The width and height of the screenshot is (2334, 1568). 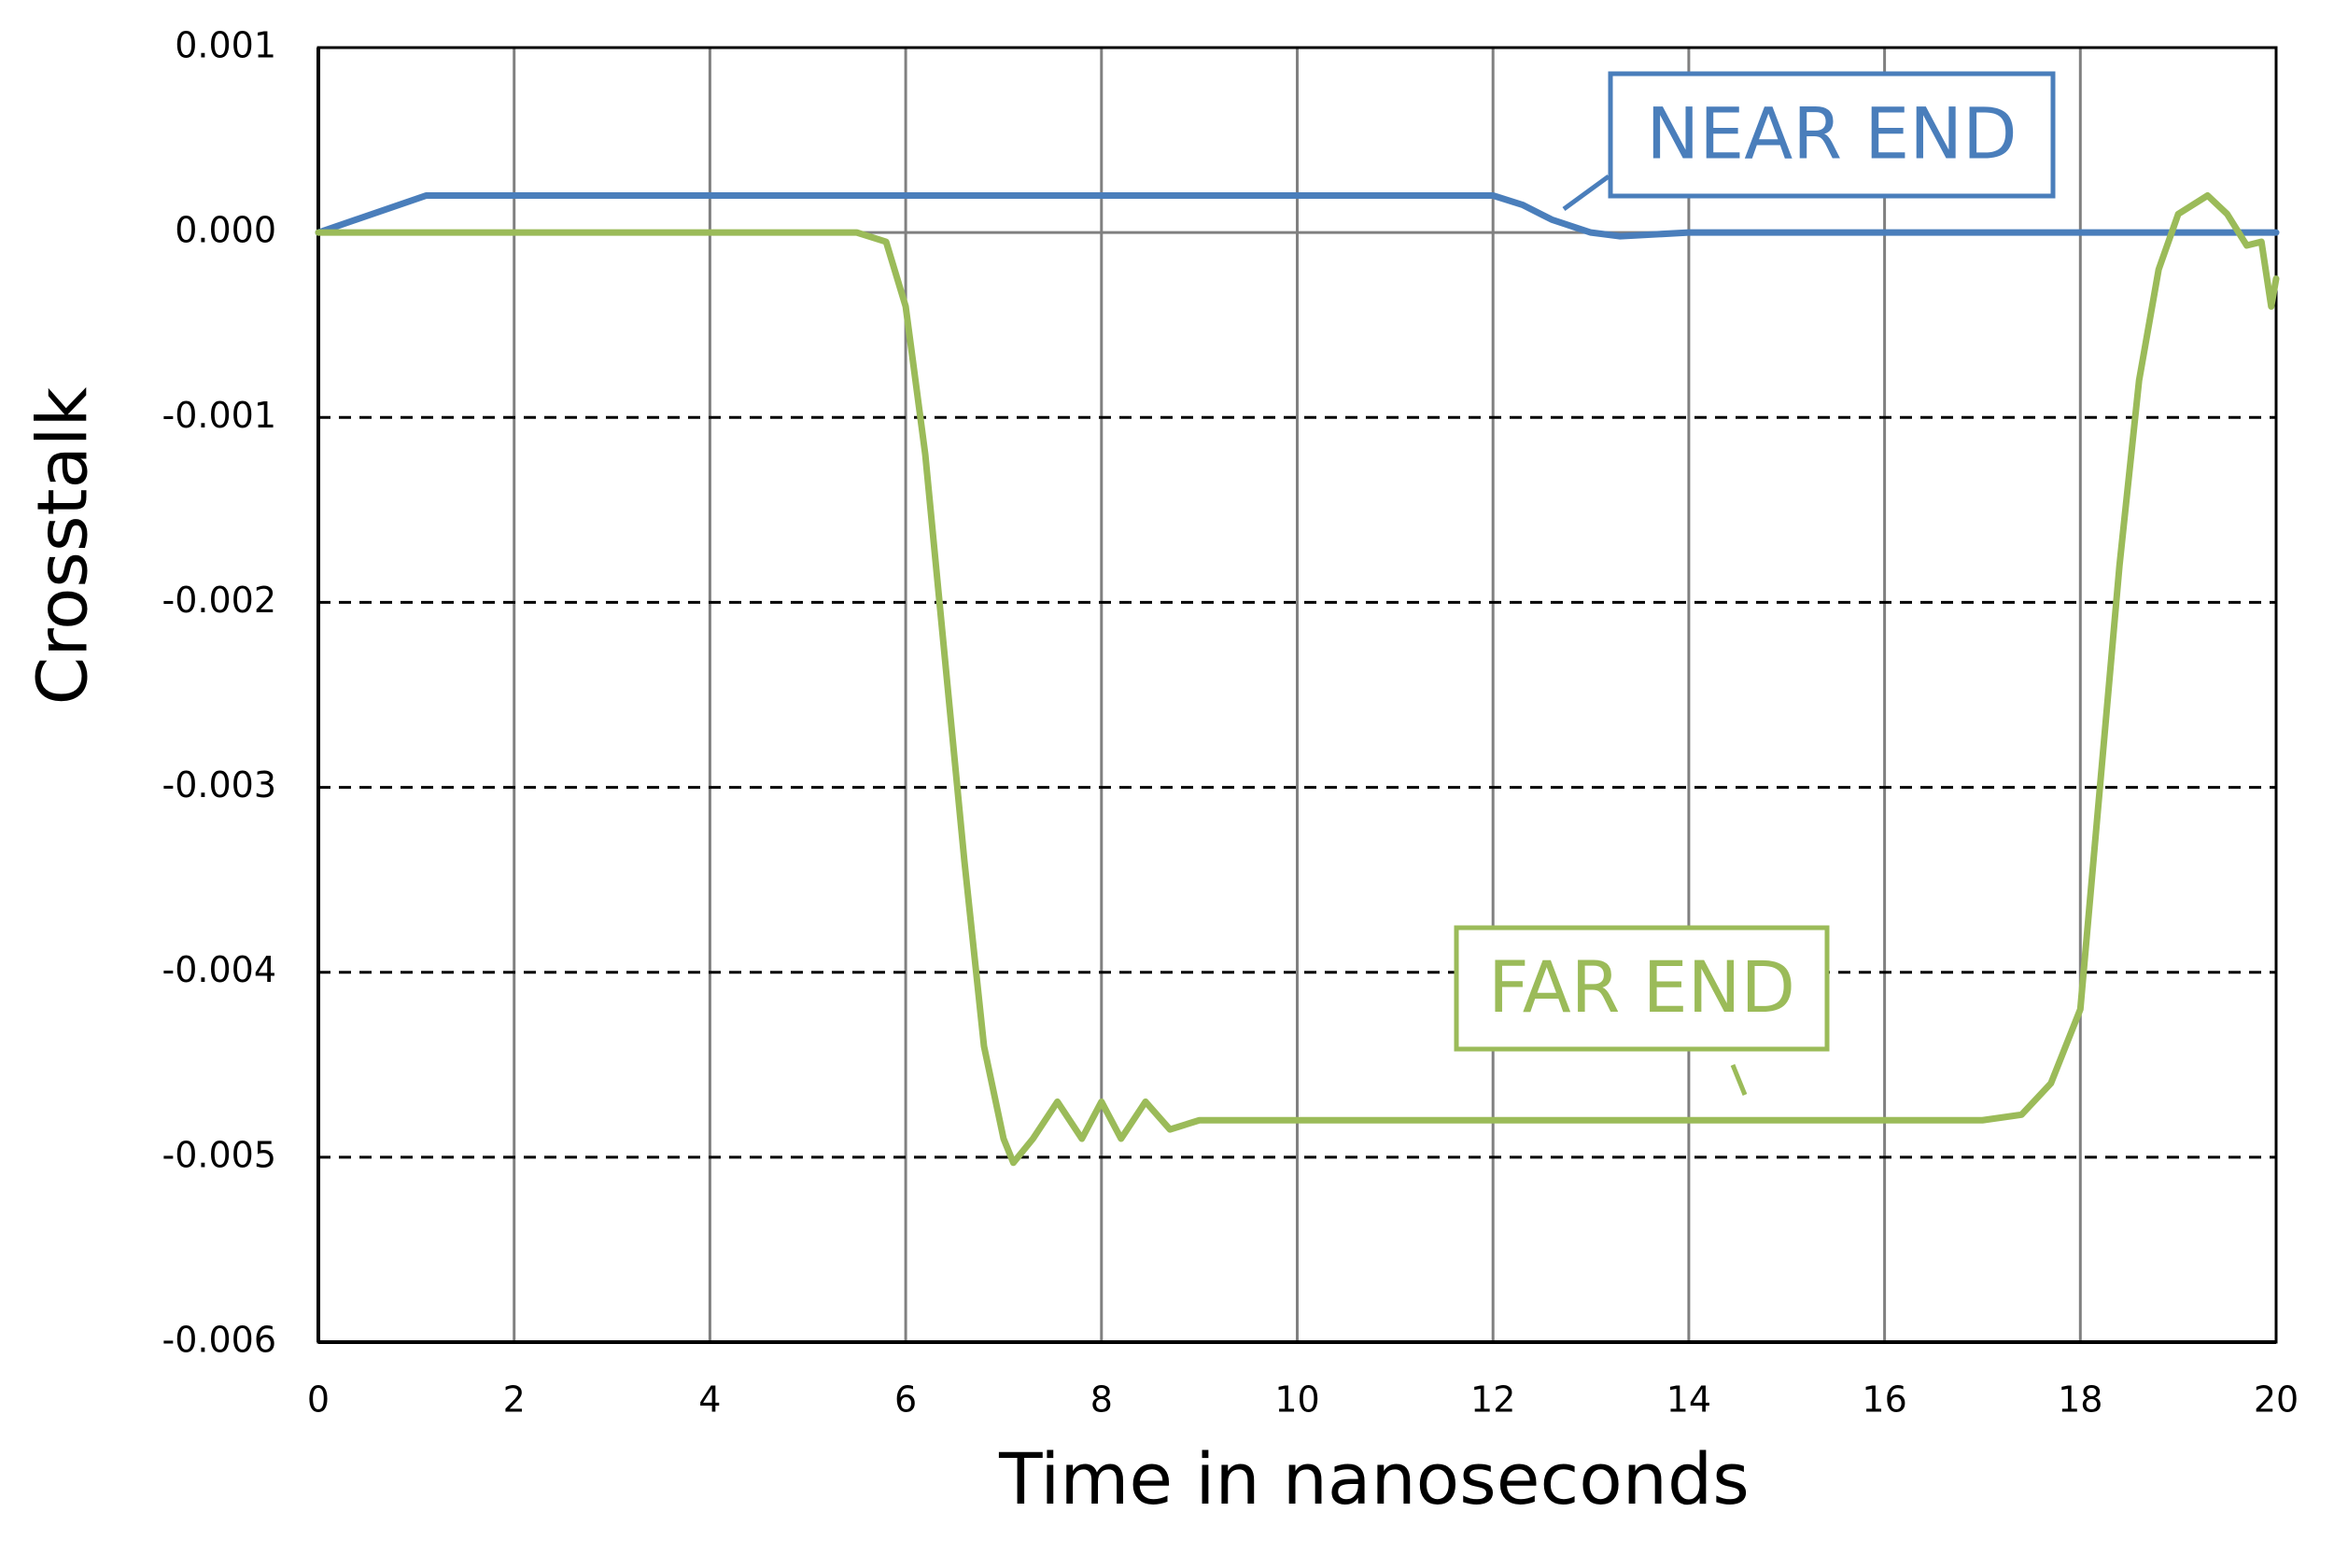 What do you see at coordinates (709, 1400) in the screenshot?
I see `x-tick-label: 4` at bounding box center [709, 1400].